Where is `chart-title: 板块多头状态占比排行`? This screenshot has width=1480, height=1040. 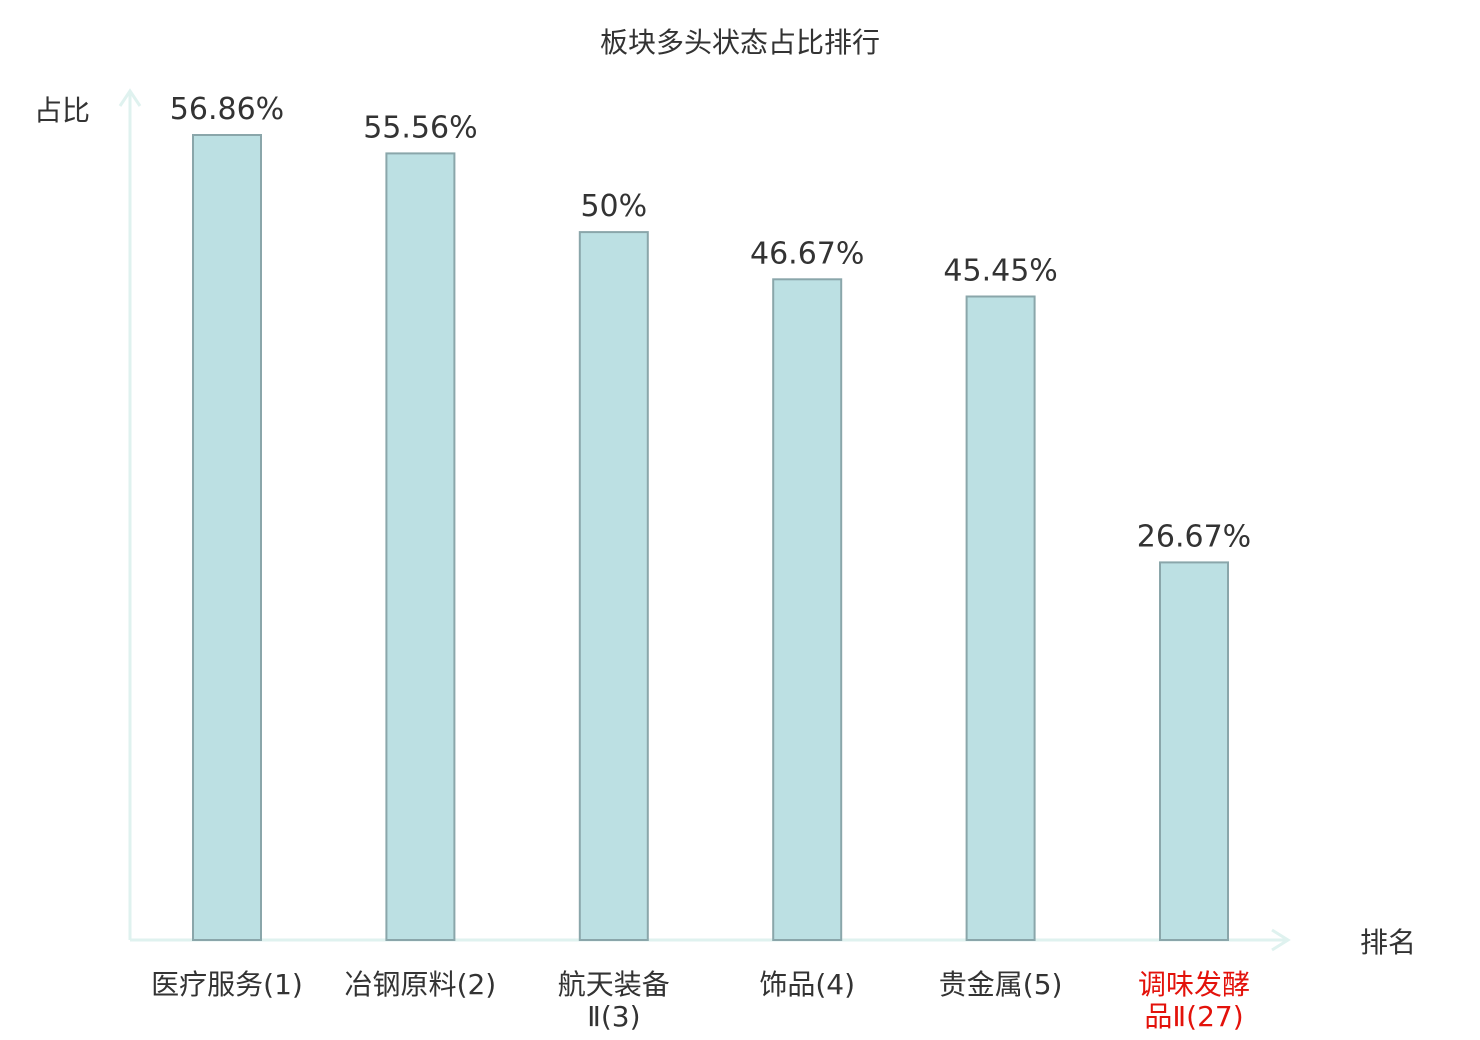
chart-title: 板块多头状态占比排行 is located at coordinates (740, 42).